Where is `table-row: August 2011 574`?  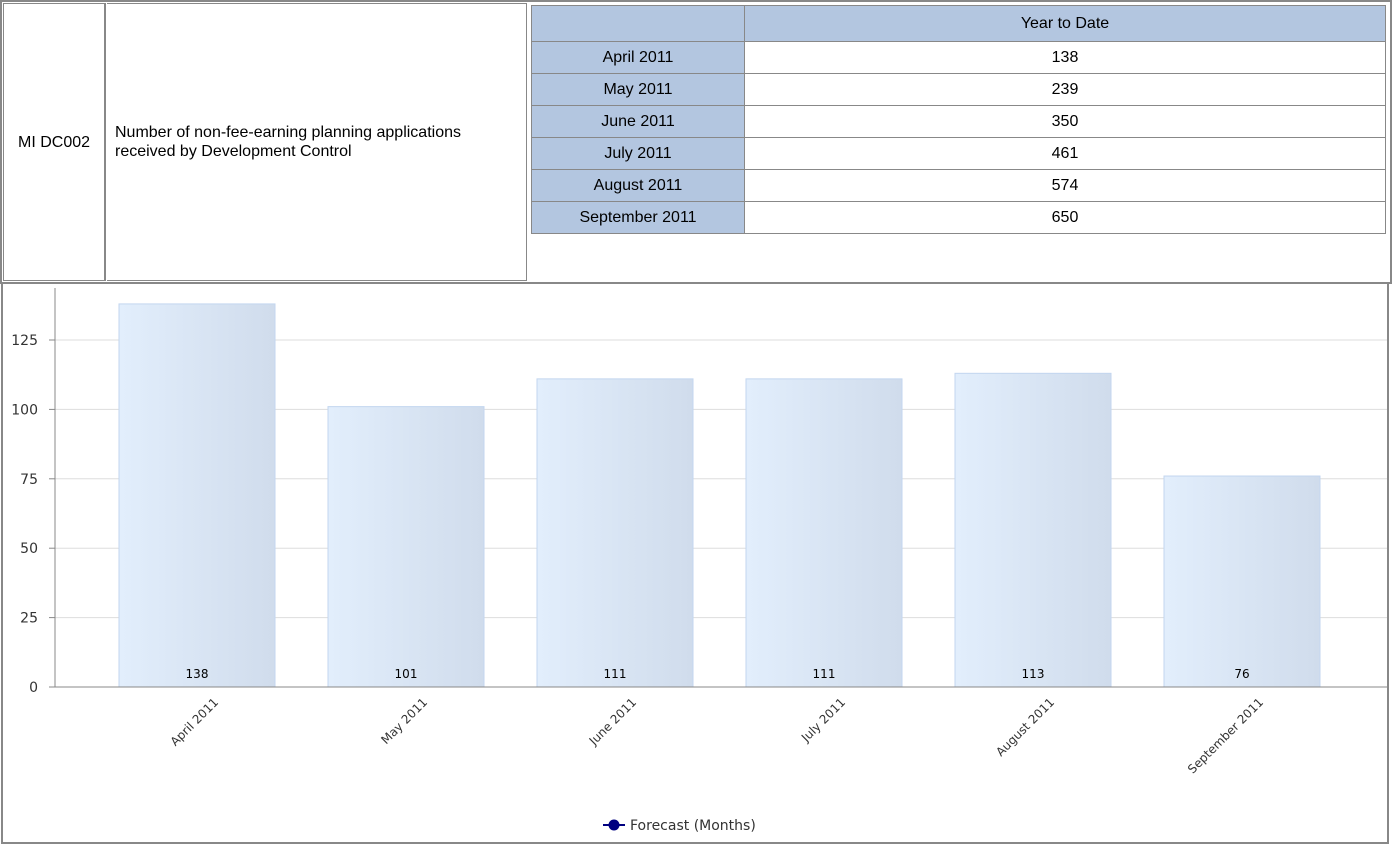 table-row: August 2011 574 is located at coordinates (958, 185).